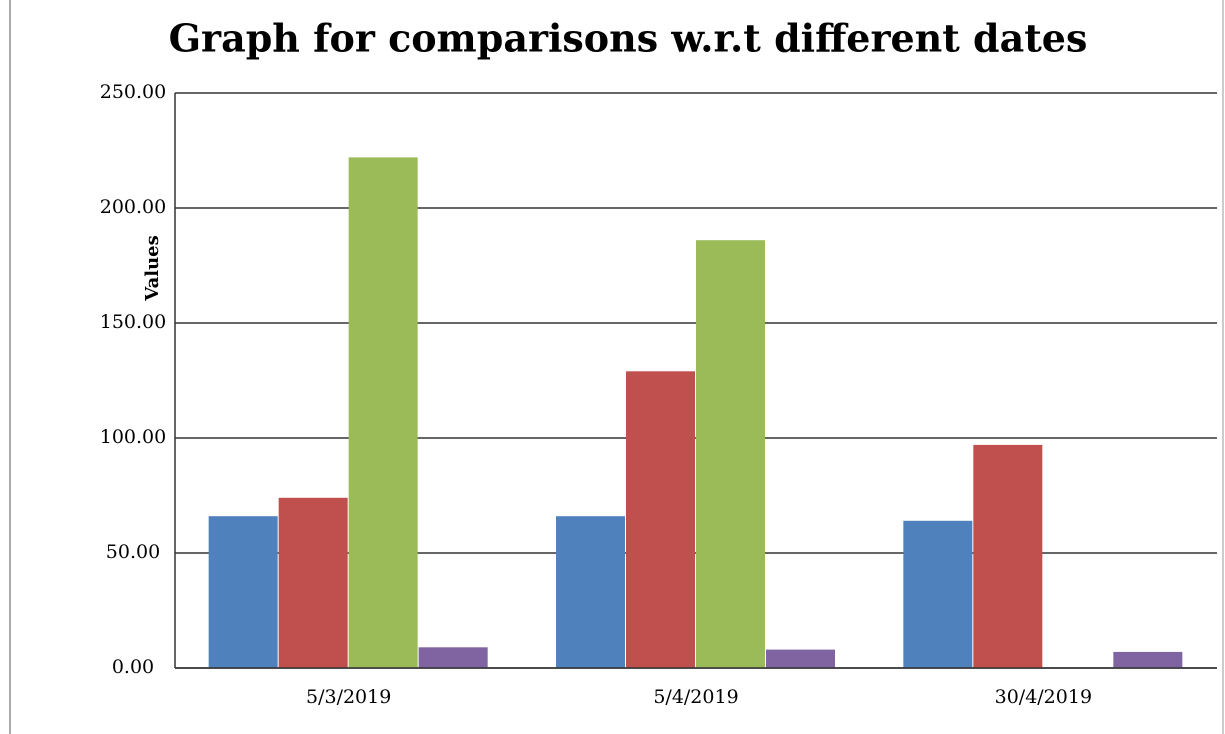  Describe the element at coordinates (695, 697) in the screenshot. I see `x-tick-label: 5/4/2019` at that location.